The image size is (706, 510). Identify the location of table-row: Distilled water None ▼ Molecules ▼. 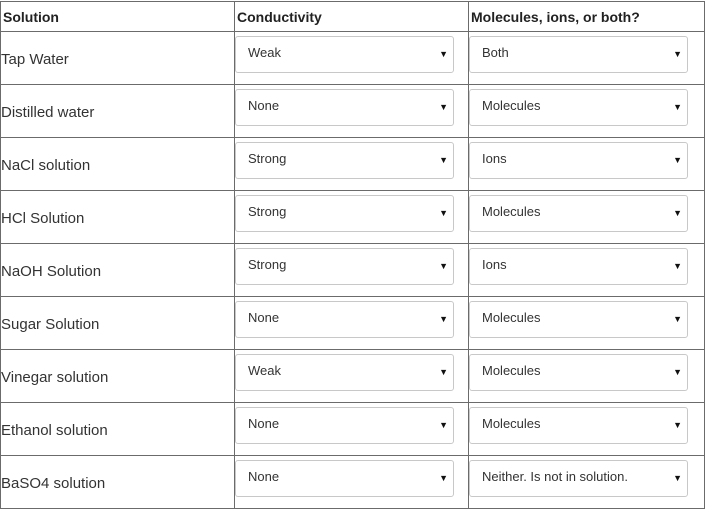
(352, 111).